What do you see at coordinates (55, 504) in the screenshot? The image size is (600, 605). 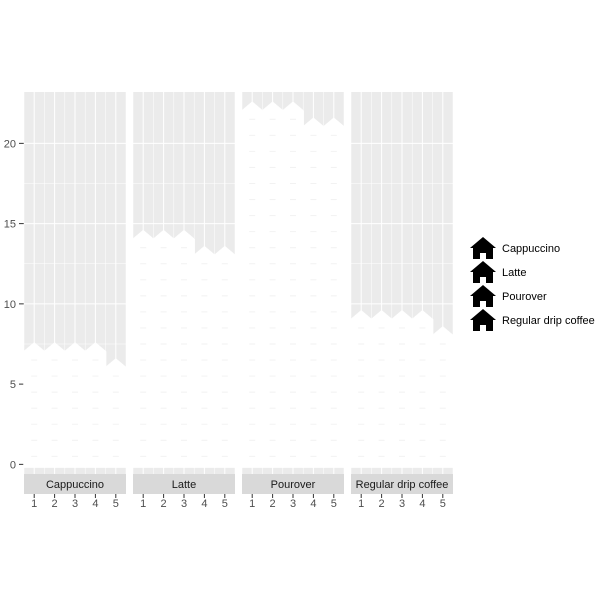 I see `x-tick-label: 2` at bounding box center [55, 504].